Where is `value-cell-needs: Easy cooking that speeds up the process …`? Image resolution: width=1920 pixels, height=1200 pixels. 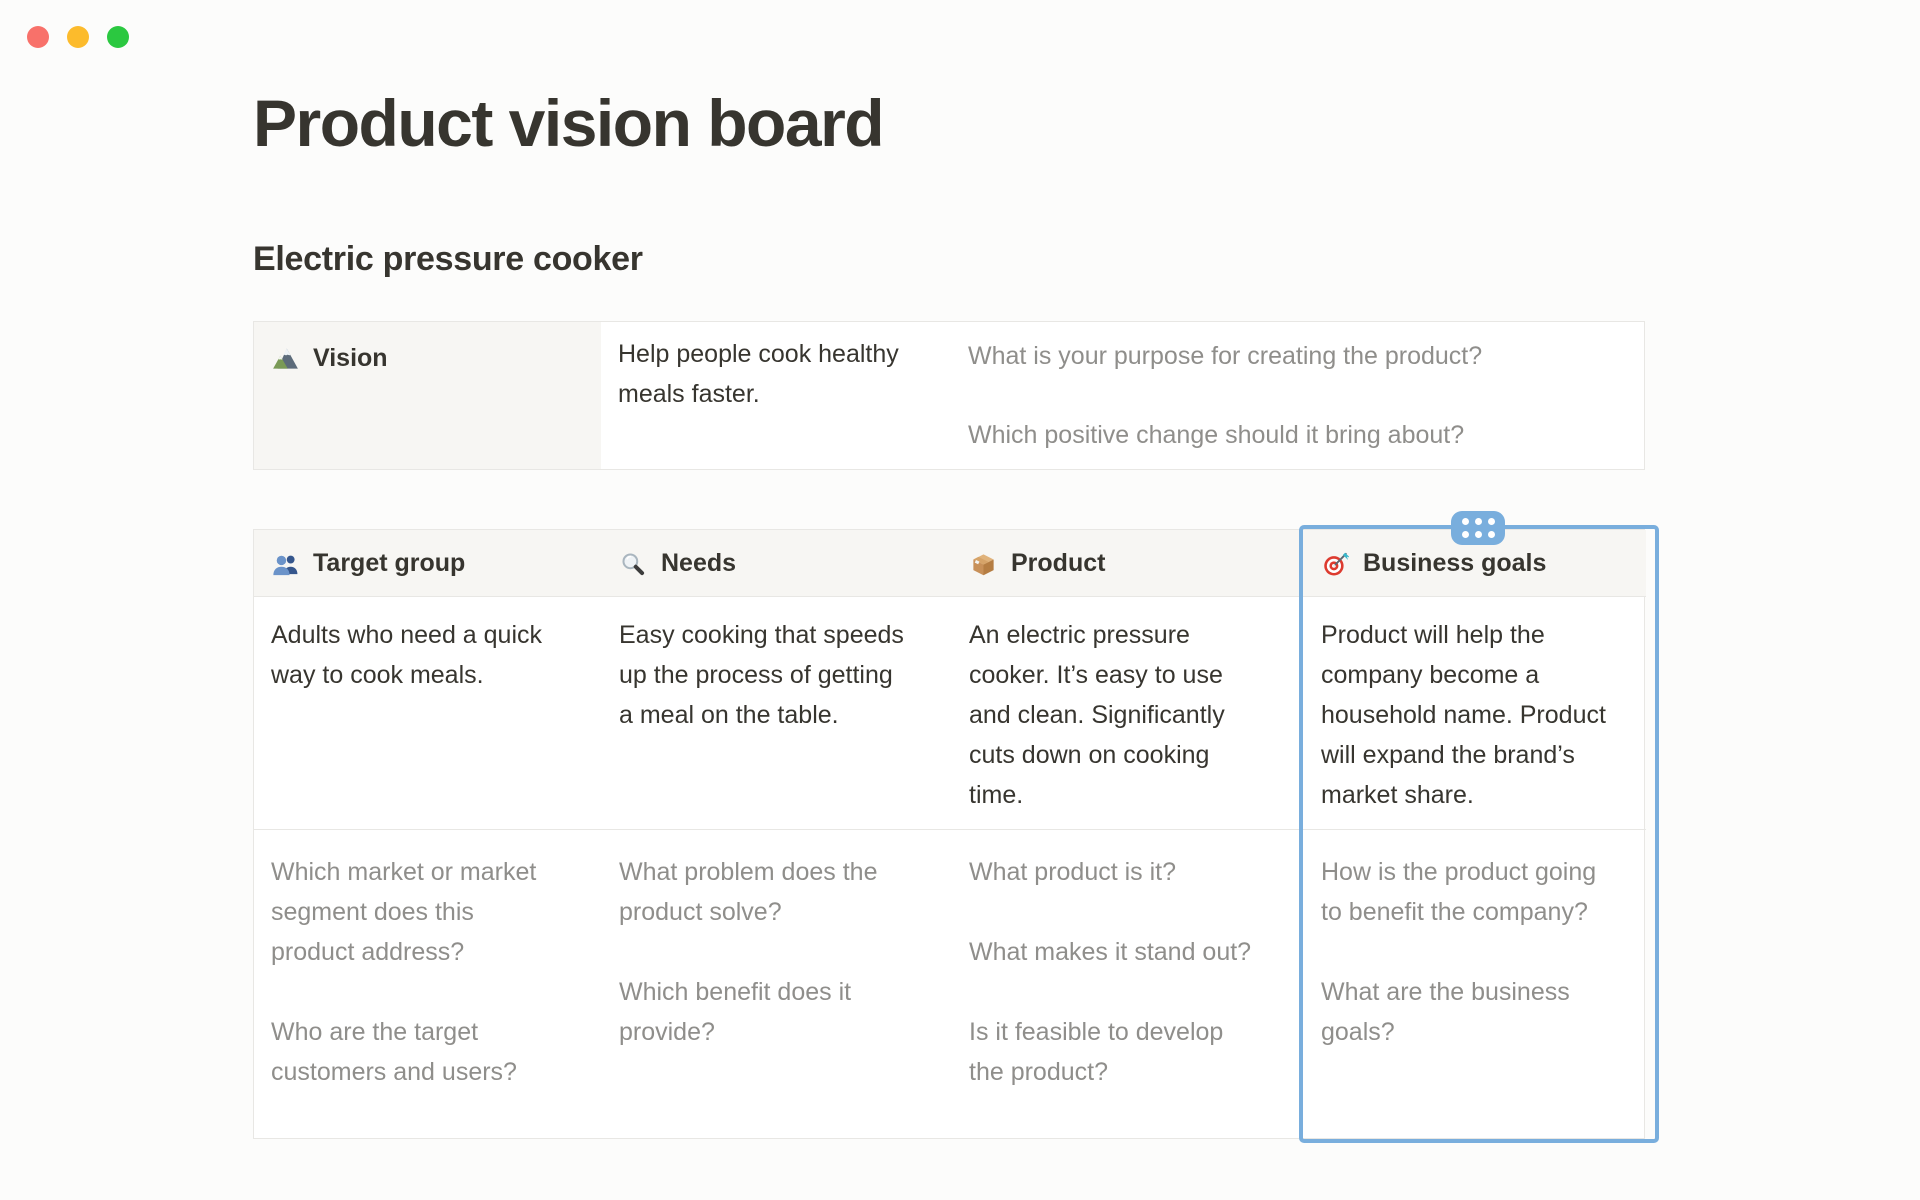 value-cell-needs: Easy cooking that speeds up the process … is located at coordinates (777, 712).